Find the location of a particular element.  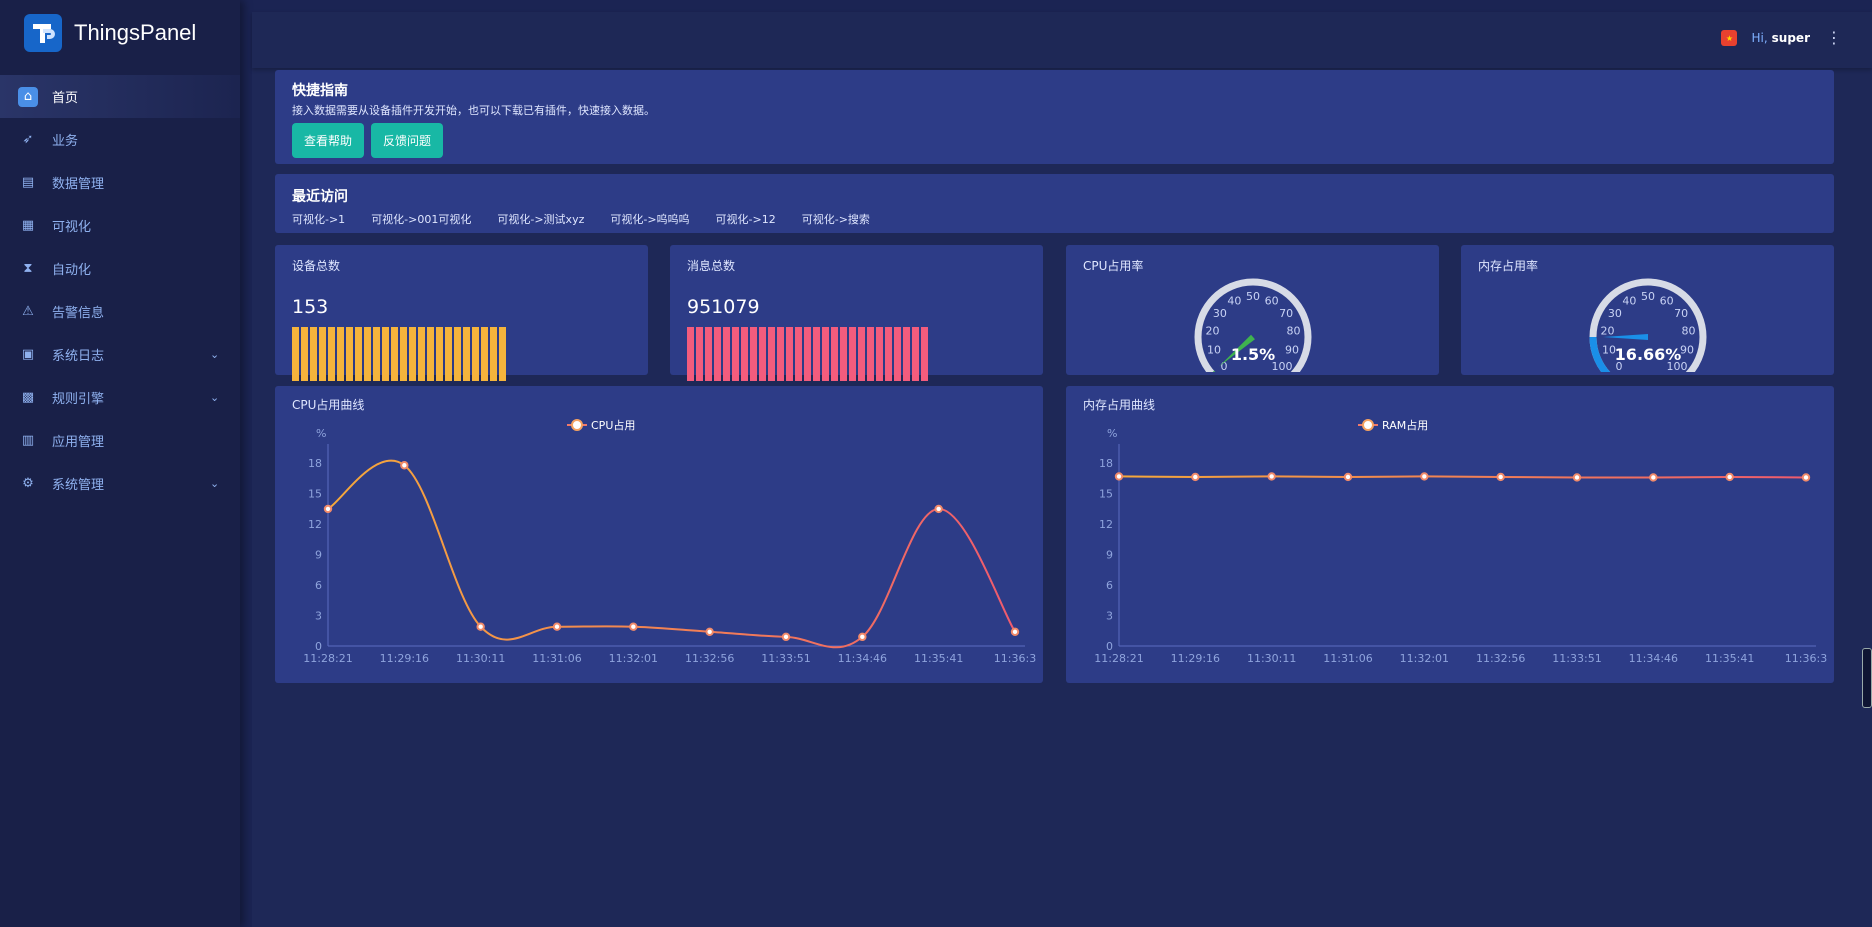

sidebar-item-label: 告警信息 is located at coordinates (78, 313).